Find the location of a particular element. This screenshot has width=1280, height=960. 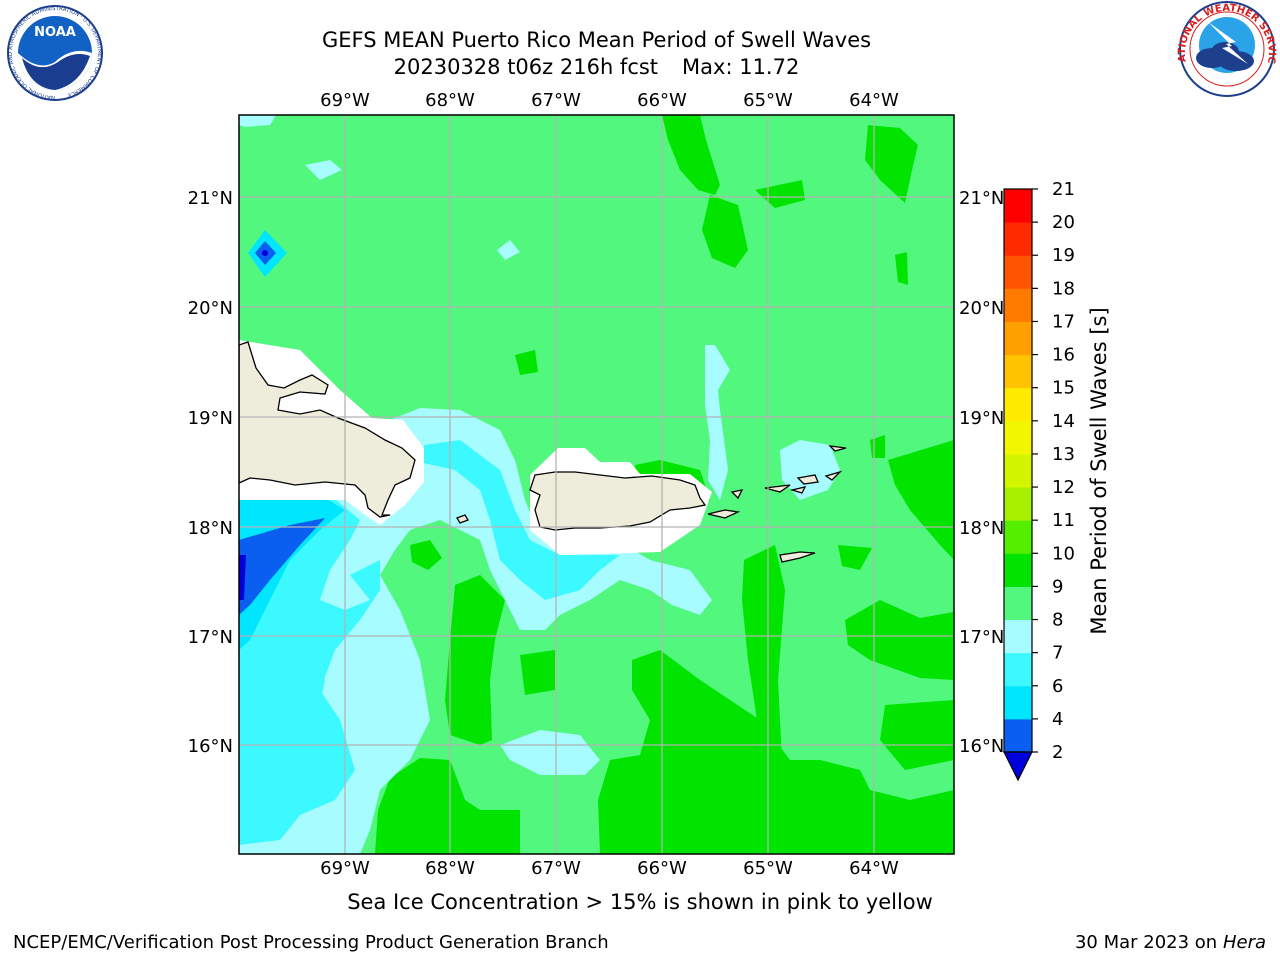

colorbar: 2 4 6 7 8 9 10 11 12 13 14 15 16 17 18 19 20 21 is located at coordinates (1039, 480).